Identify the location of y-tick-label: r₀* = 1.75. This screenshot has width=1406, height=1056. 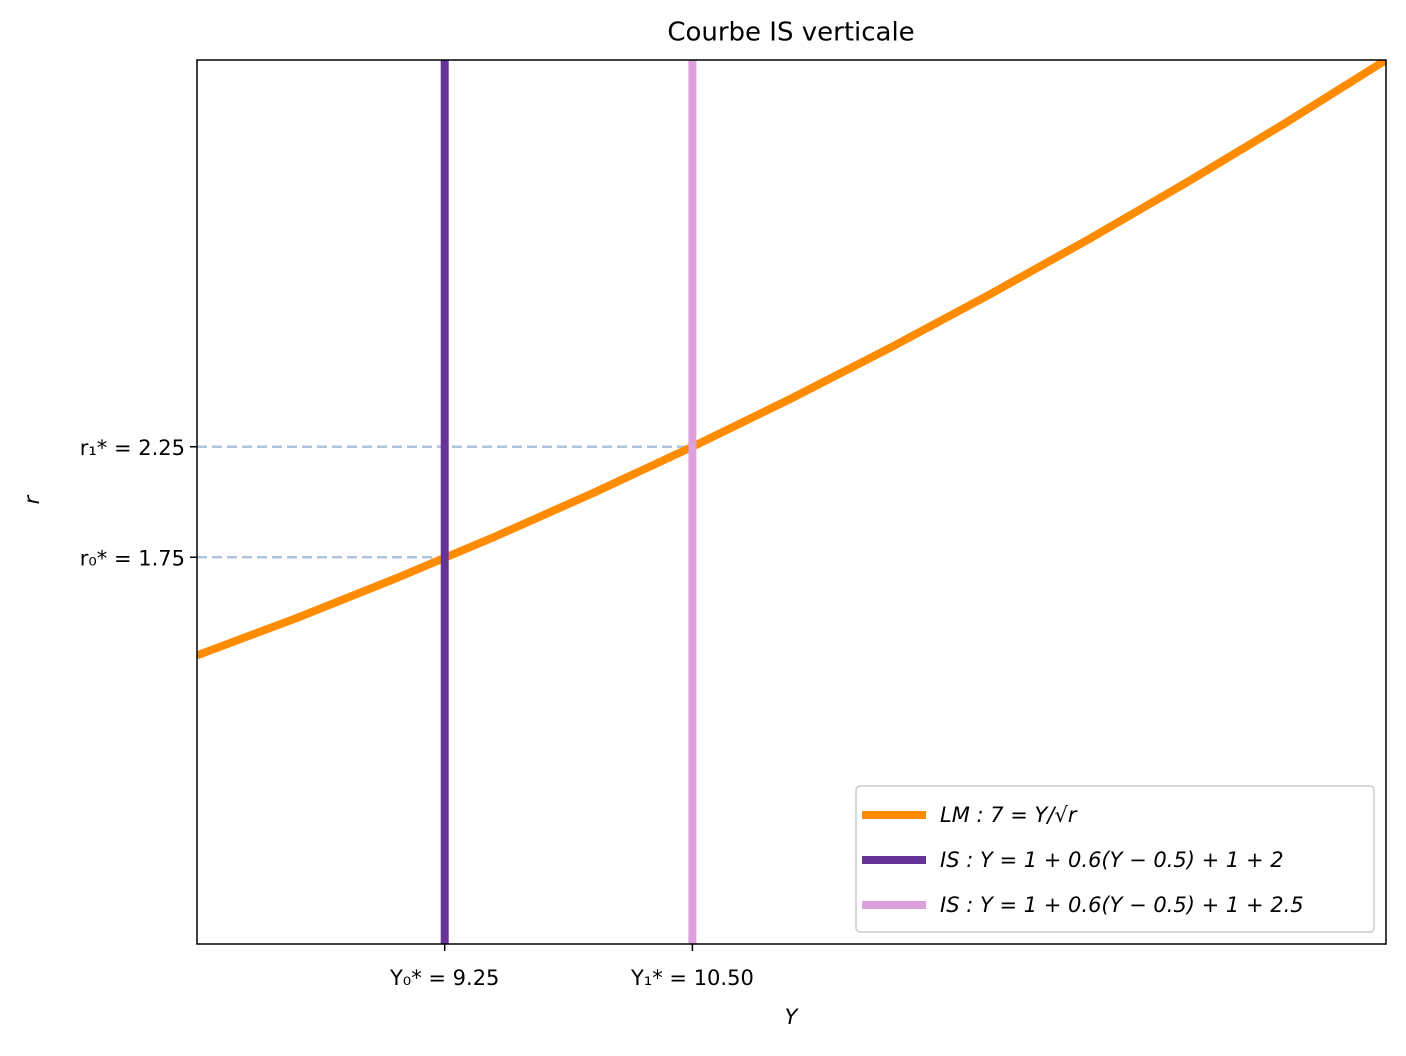
(132, 558).